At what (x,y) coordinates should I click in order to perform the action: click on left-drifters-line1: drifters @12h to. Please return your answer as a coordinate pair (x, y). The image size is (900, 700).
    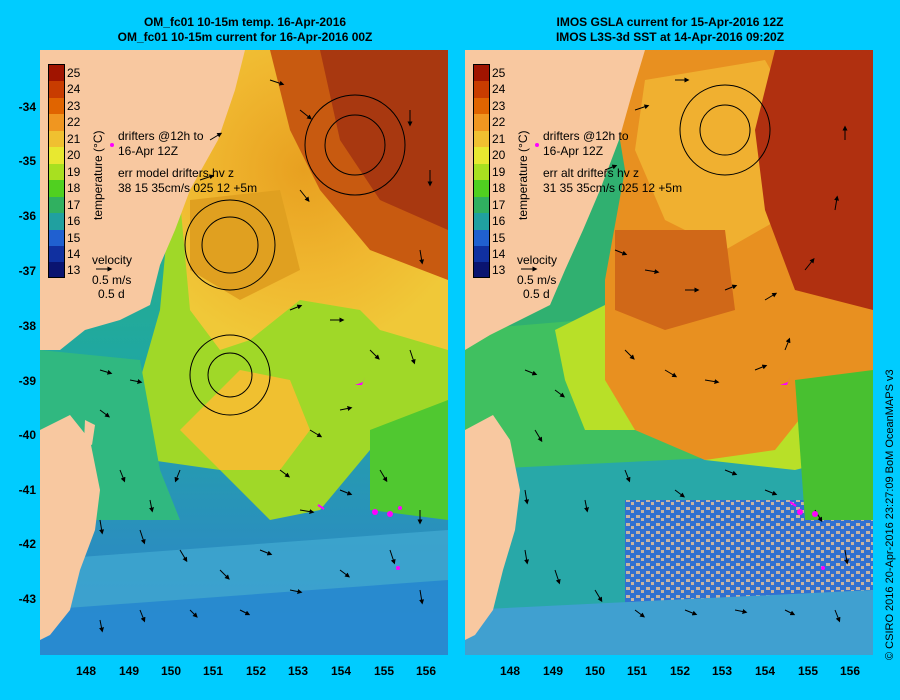
    Looking at the image, I should click on (161, 136).